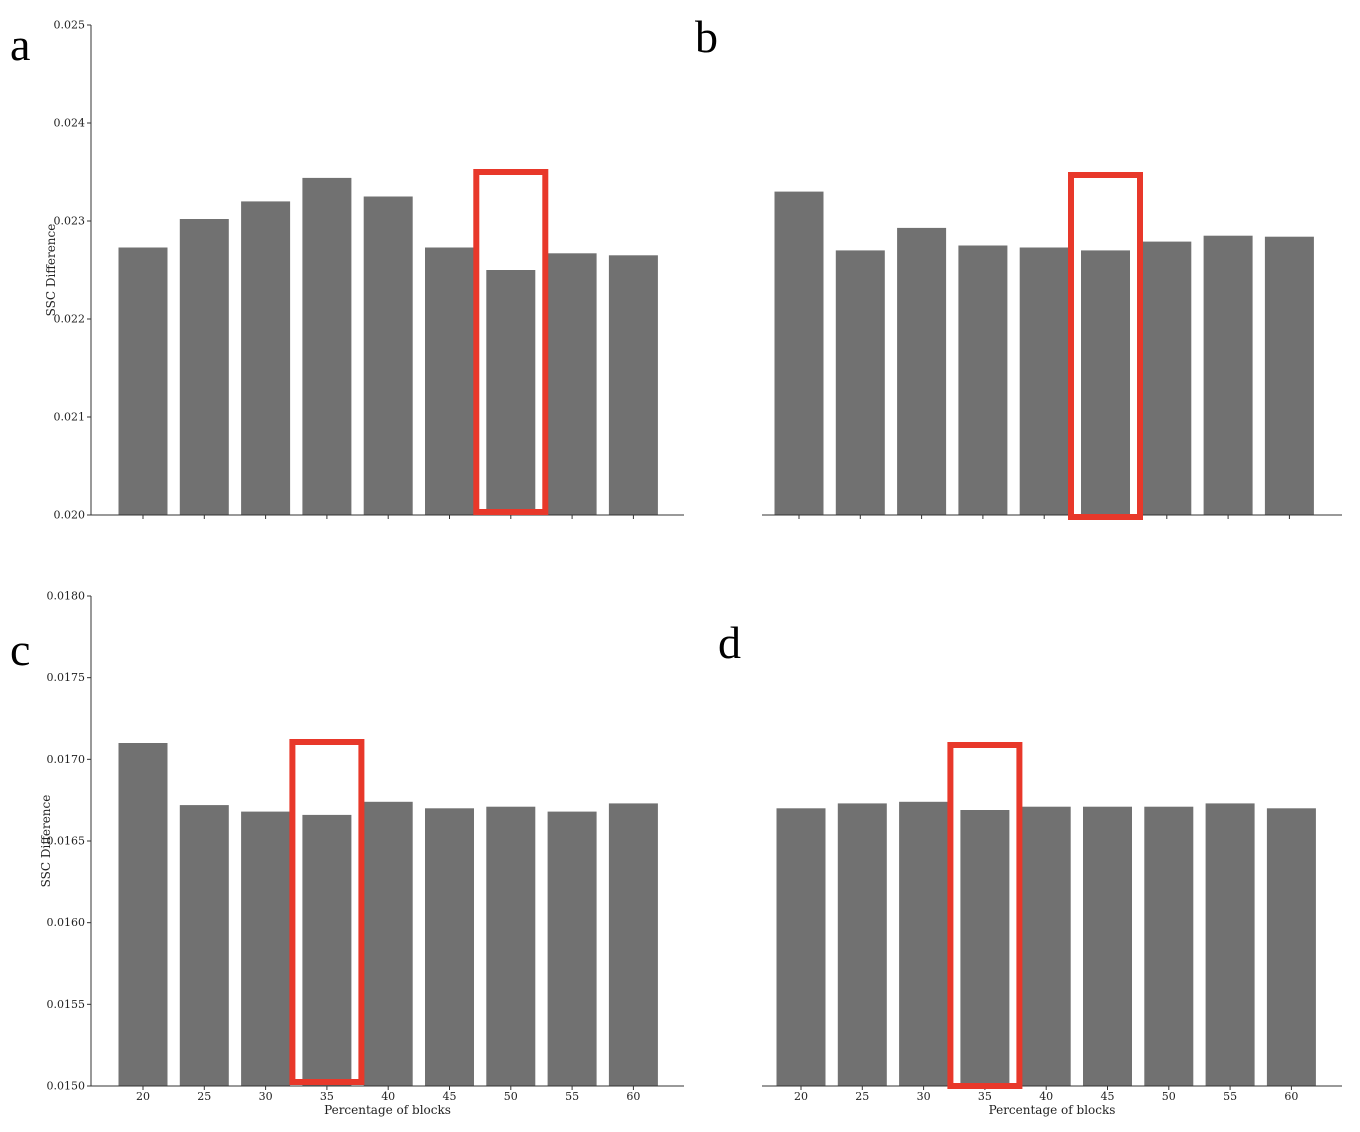 The height and width of the screenshot is (1132, 1360). Describe the element at coordinates (706, 36) in the screenshot. I see `panel-letter: b` at that location.